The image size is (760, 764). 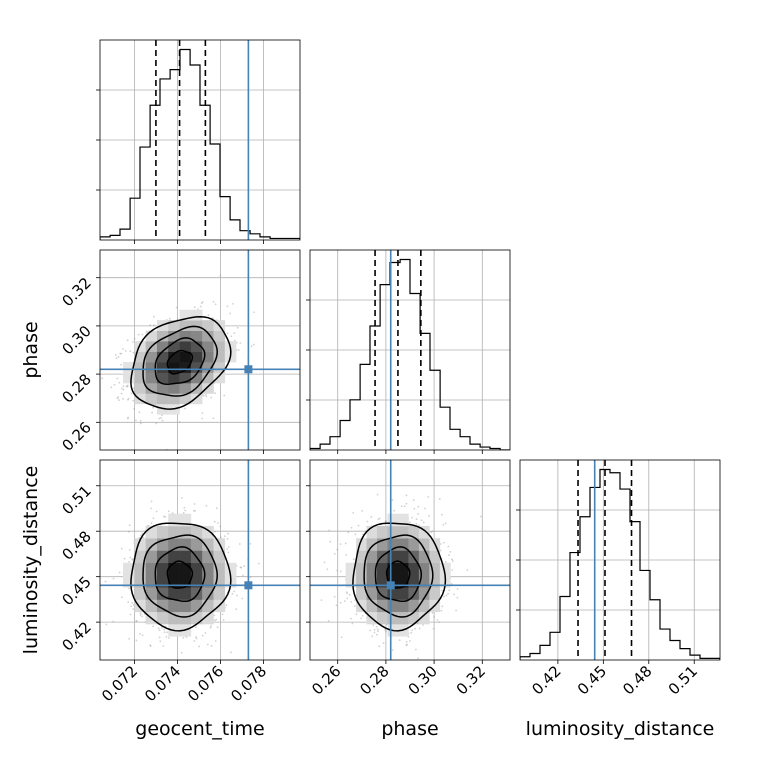 I want to click on truth-marker, so click(x=390, y=585).